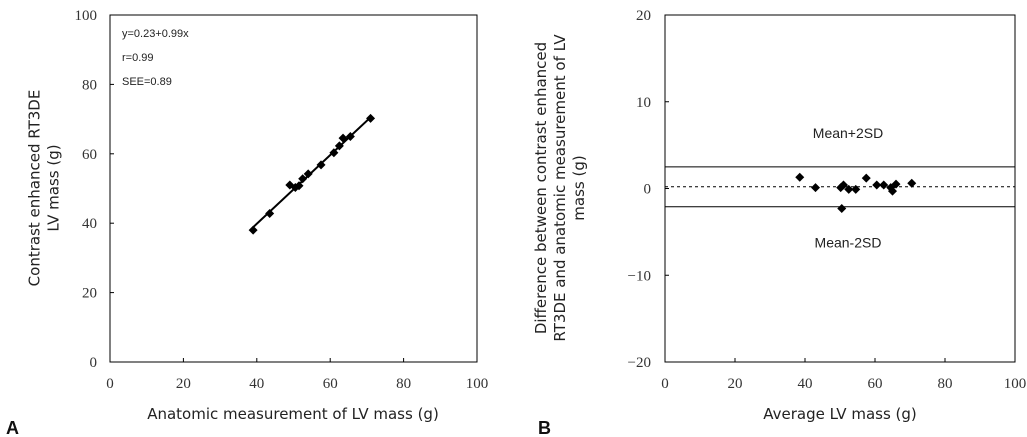 Image resolution: width=1027 pixels, height=437 pixels. What do you see at coordinates (735, 384) in the screenshot?
I see `x-tick-label-b: 20` at bounding box center [735, 384].